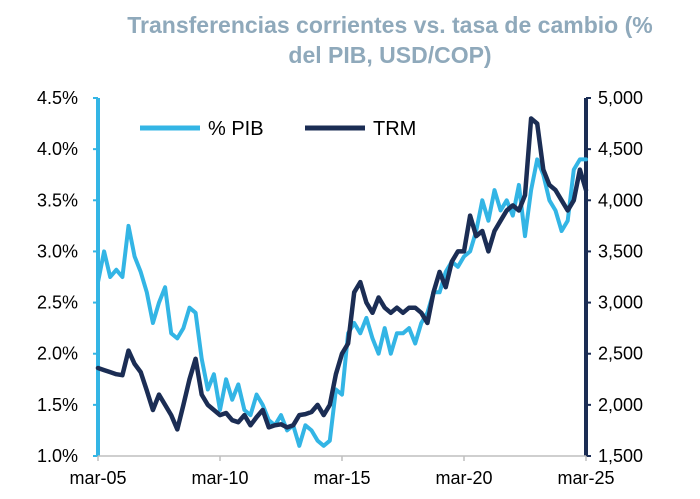  What do you see at coordinates (394, 129) in the screenshot?
I see `legend-label: TRM` at bounding box center [394, 129].